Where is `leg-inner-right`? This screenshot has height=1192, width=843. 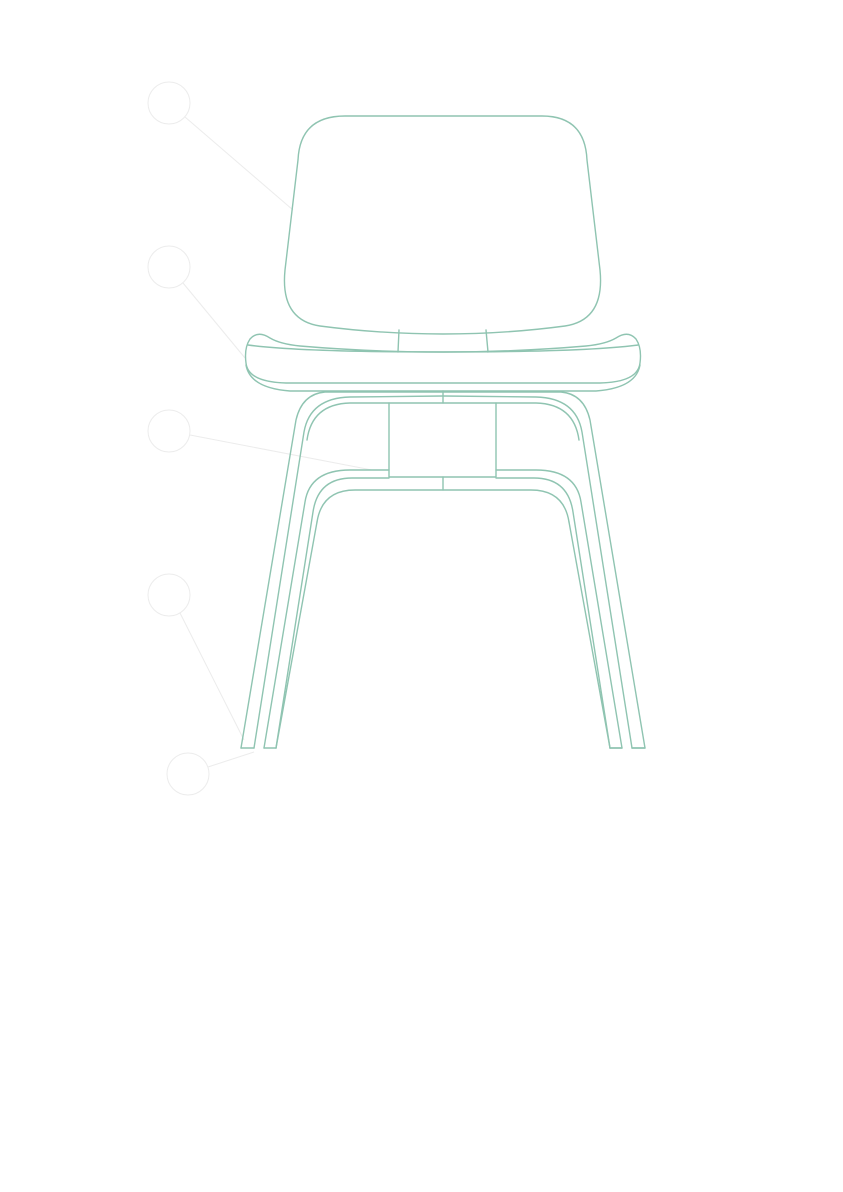 leg-inner-right is located at coordinates (589, 635).